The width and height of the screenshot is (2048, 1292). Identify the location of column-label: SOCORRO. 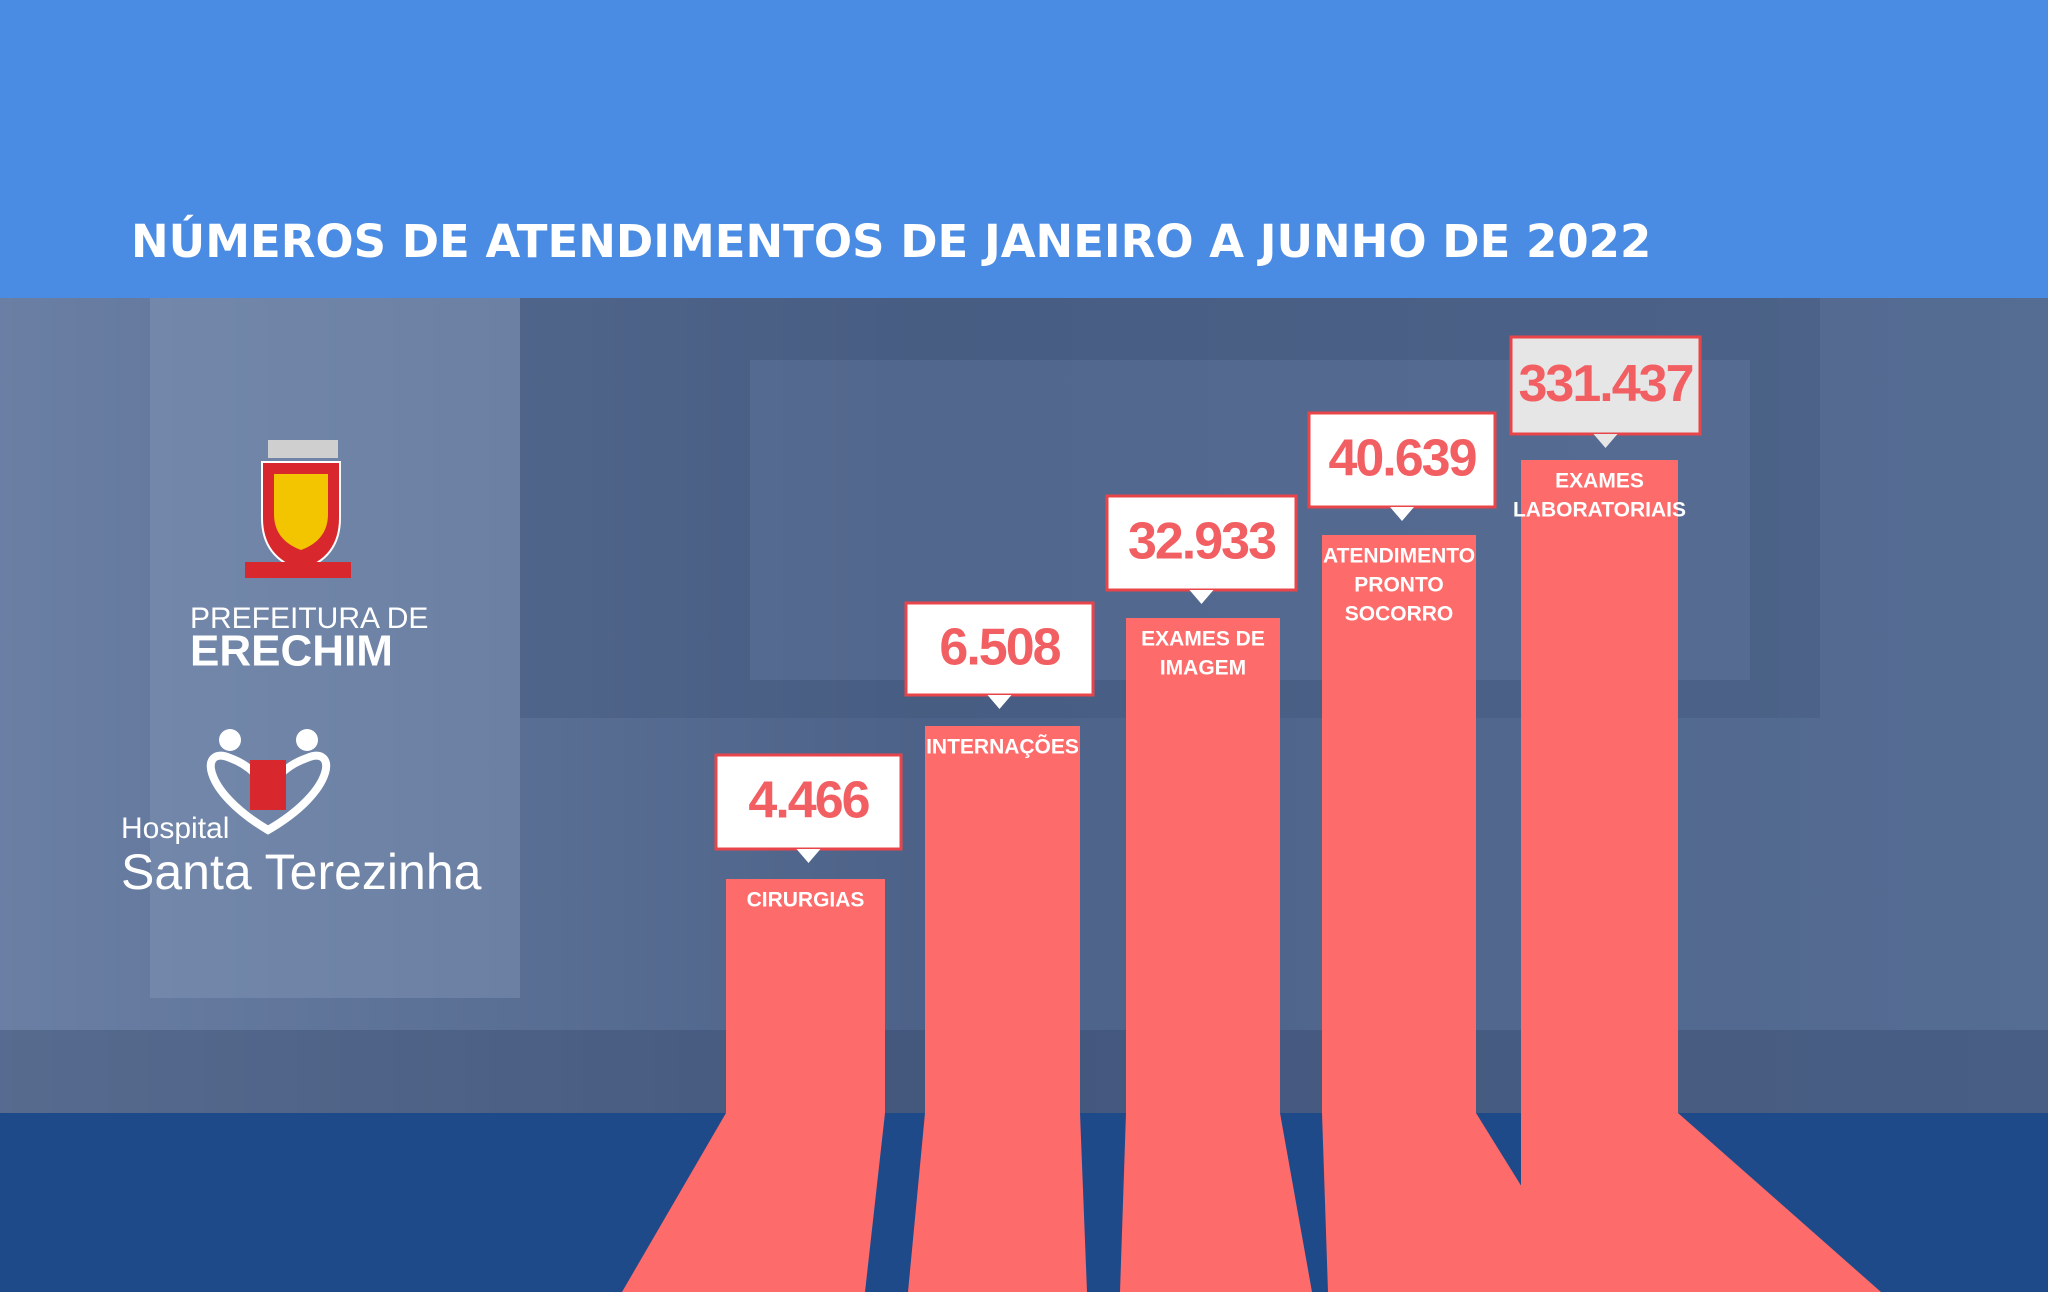
(1399, 614).